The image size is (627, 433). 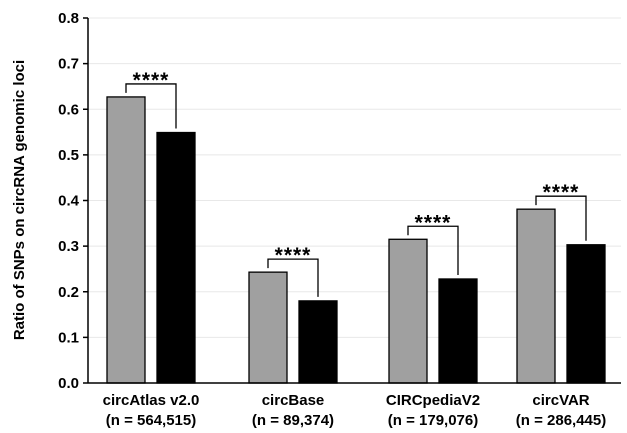 What do you see at coordinates (293, 420) in the screenshot?
I see `x-category-count: (n = 89,374)` at bounding box center [293, 420].